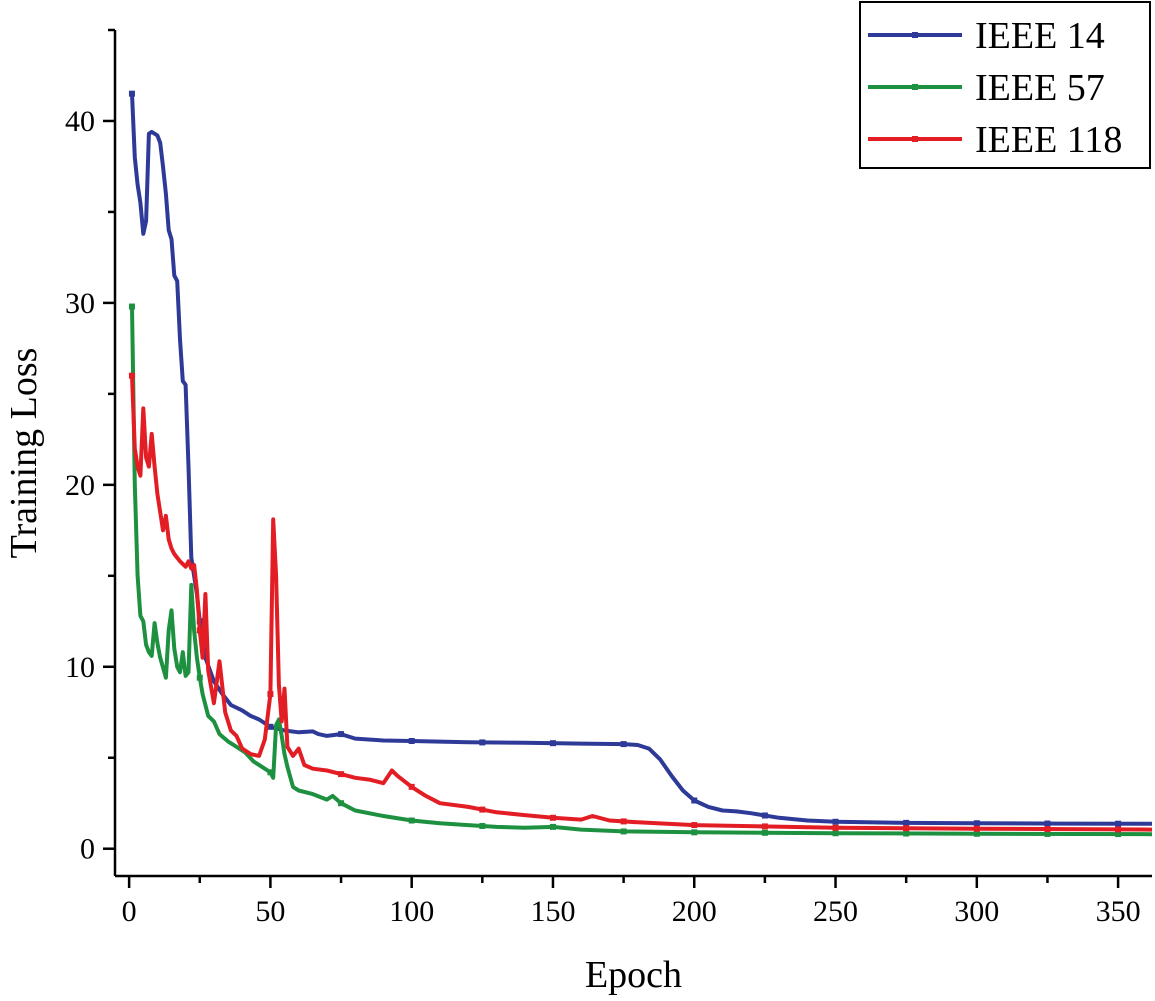  I want to click on legend: IEEE 14 IEEE 57 IEEE 118, so click(1005, 85).